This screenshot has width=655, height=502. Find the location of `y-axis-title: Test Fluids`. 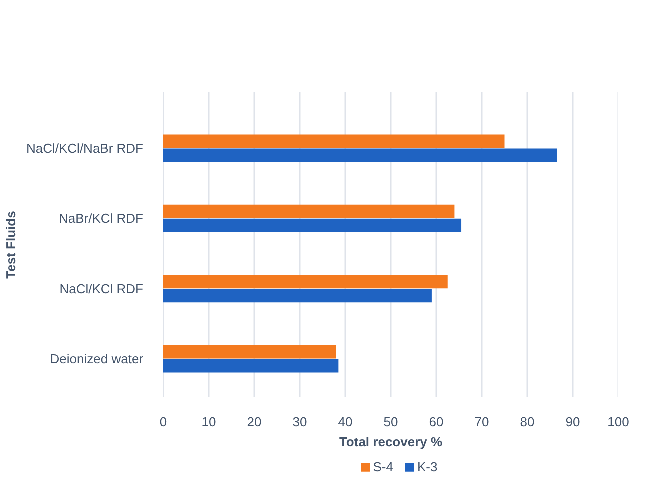

y-axis-title: Test Fluids is located at coordinates (10, 245).